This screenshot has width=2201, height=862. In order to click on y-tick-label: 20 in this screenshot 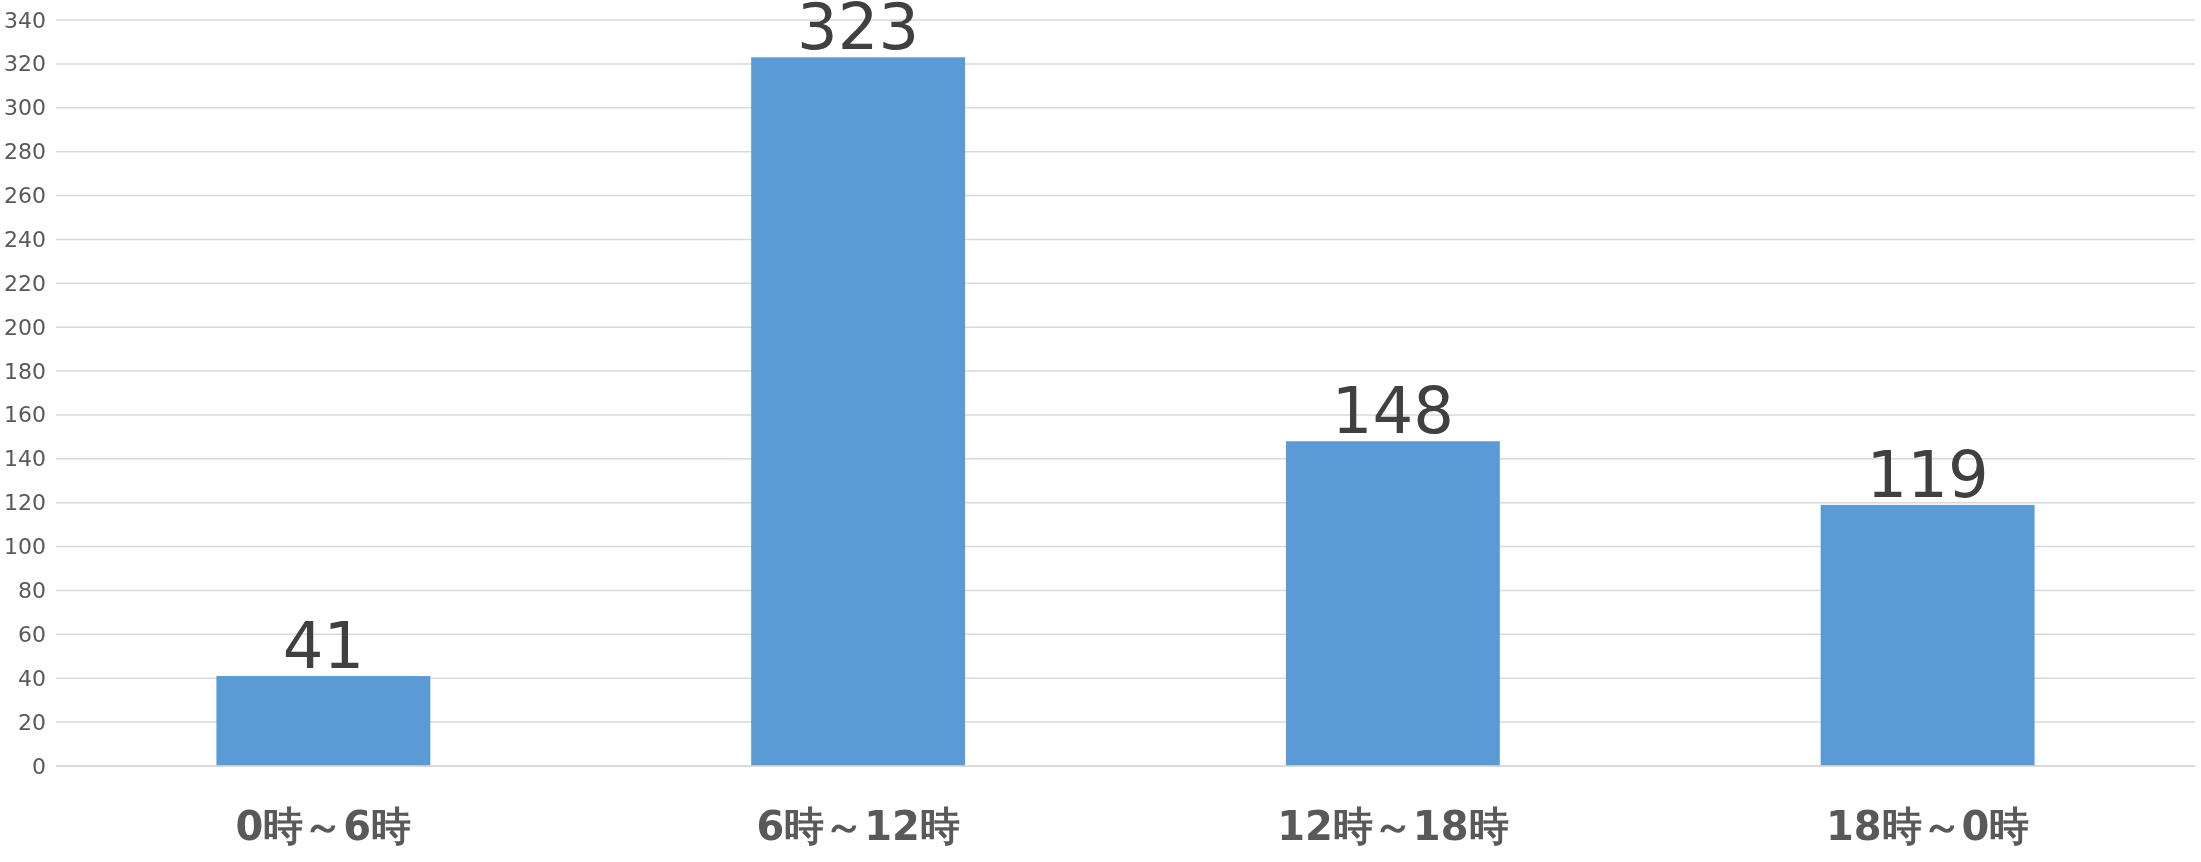, I will do `click(32, 722)`.